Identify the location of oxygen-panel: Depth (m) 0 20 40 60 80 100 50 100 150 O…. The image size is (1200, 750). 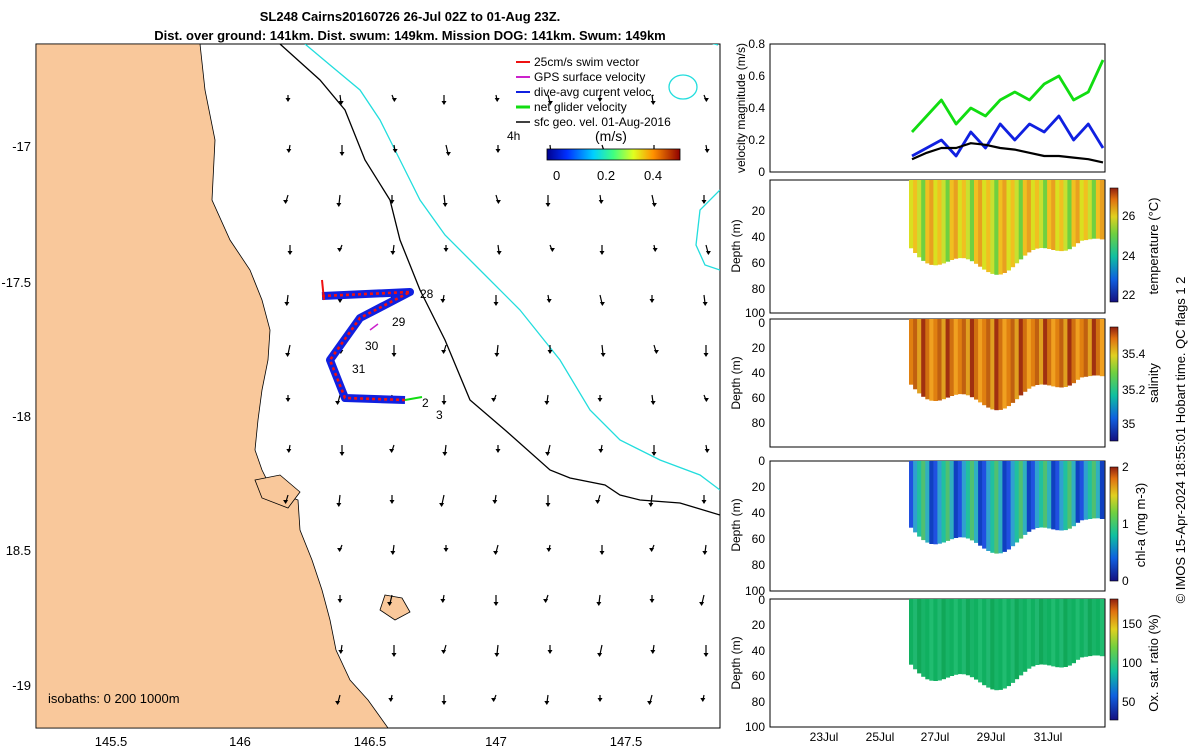
(945, 663).